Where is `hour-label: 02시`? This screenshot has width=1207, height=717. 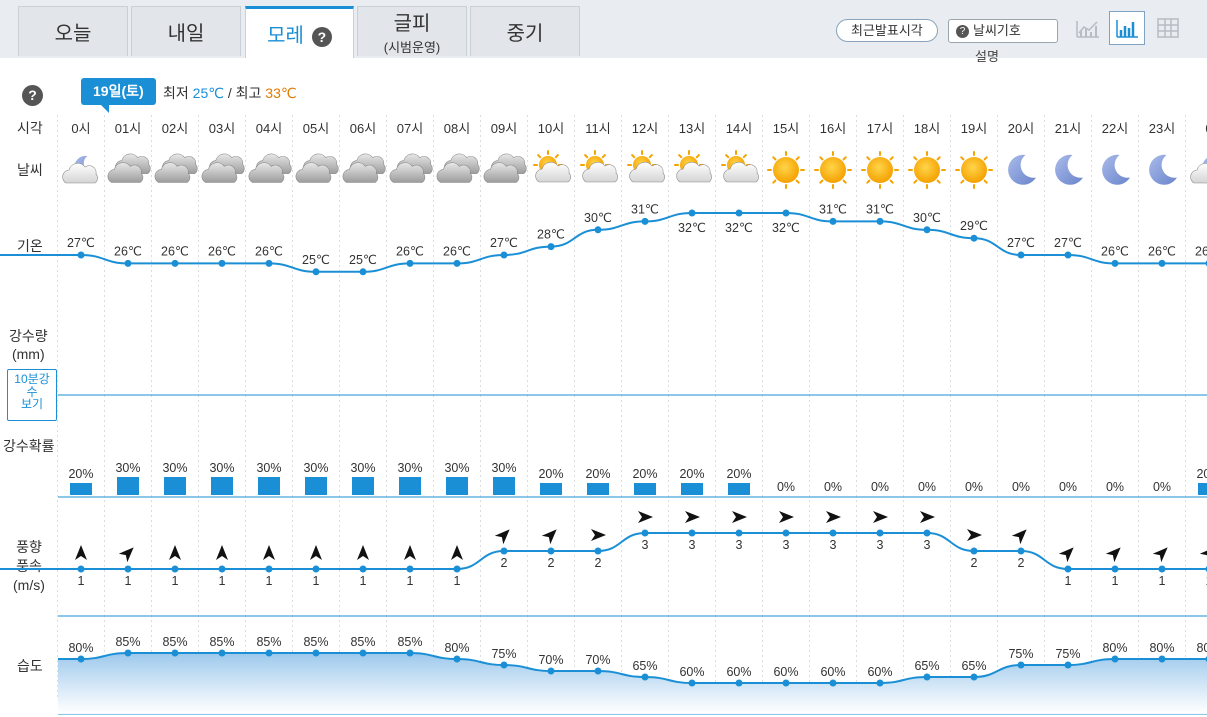 hour-label: 02시 is located at coordinates (175, 128).